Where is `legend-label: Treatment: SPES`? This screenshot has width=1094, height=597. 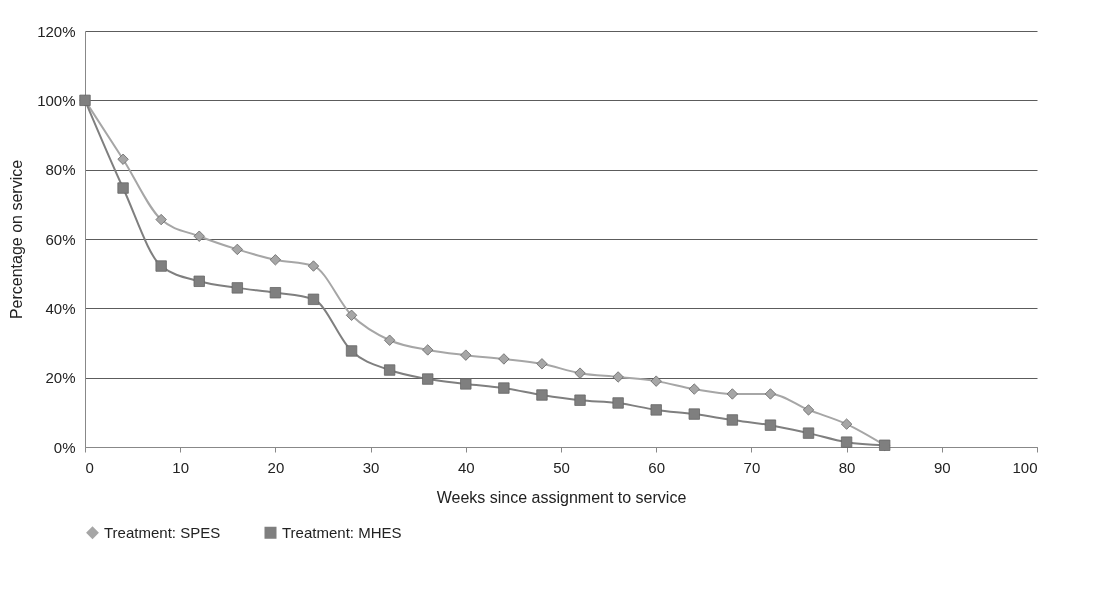 legend-label: Treatment: SPES is located at coordinates (162, 532).